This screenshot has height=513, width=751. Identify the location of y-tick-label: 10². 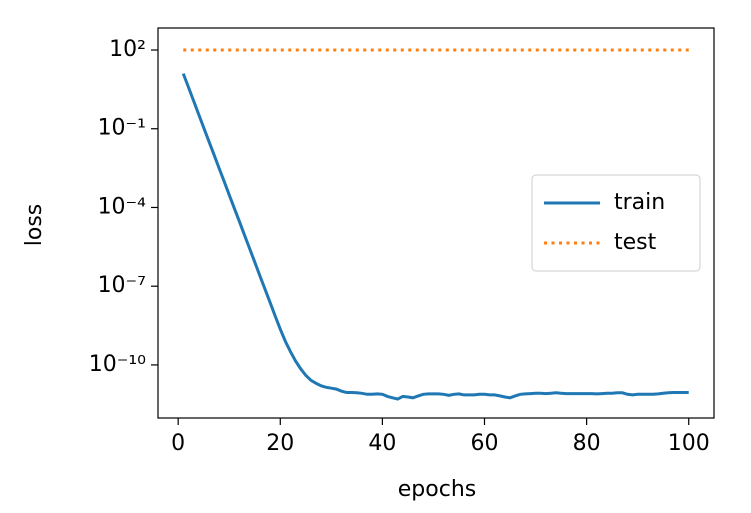
(127, 49).